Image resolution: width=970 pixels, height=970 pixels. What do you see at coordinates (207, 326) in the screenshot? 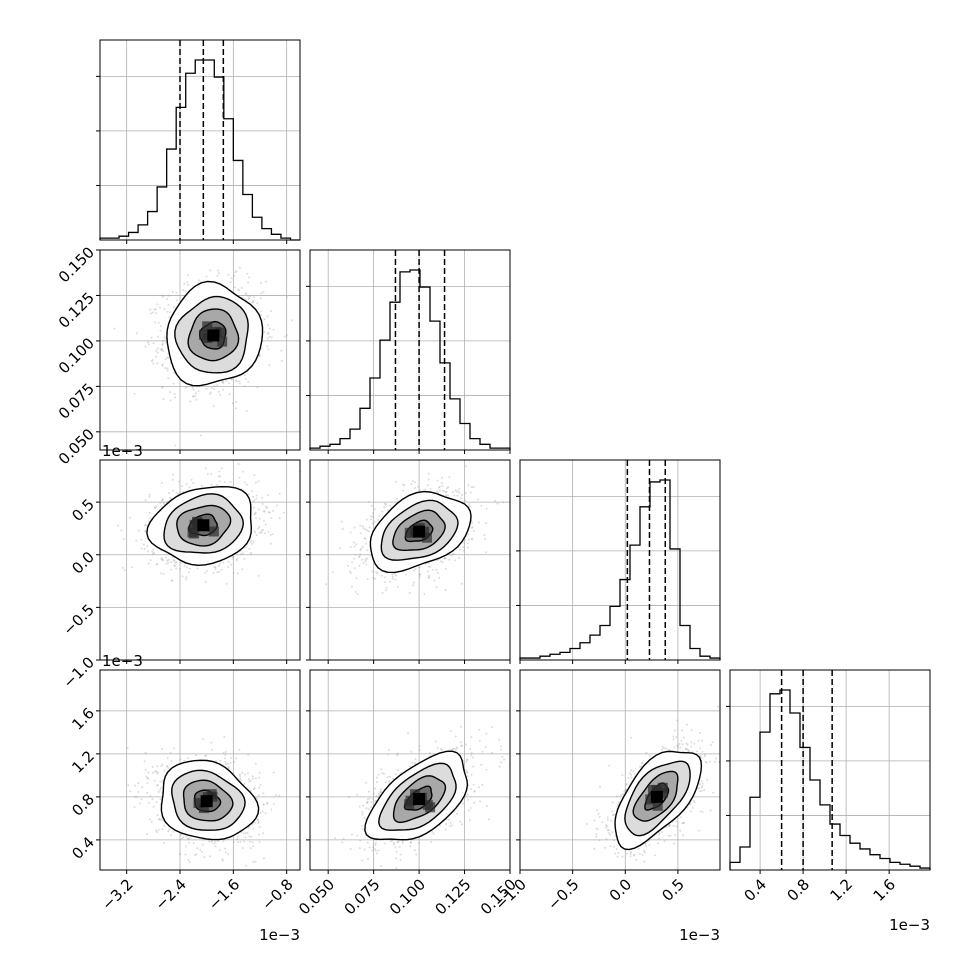
I see `density-cell` at bounding box center [207, 326].